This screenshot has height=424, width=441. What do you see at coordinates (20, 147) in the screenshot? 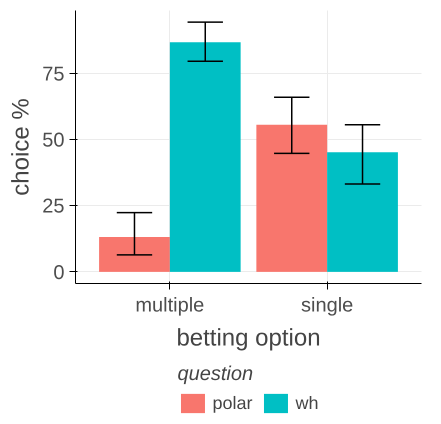
I see `y-axis-title: choice %` at bounding box center [20, 147].